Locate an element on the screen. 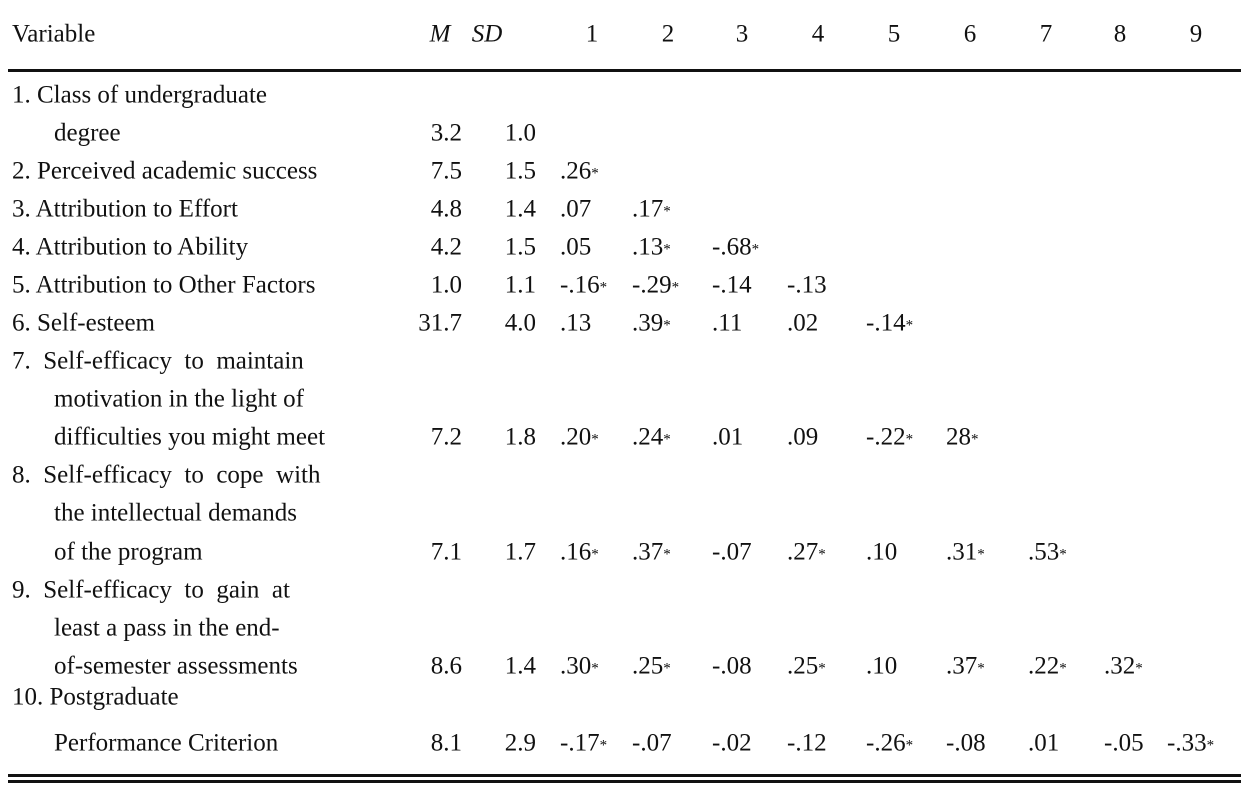 The height and width of the screenshot is (788, 1249). variable-label: 8. Self-efficacy to cope with is located at coordinates (166, 475).